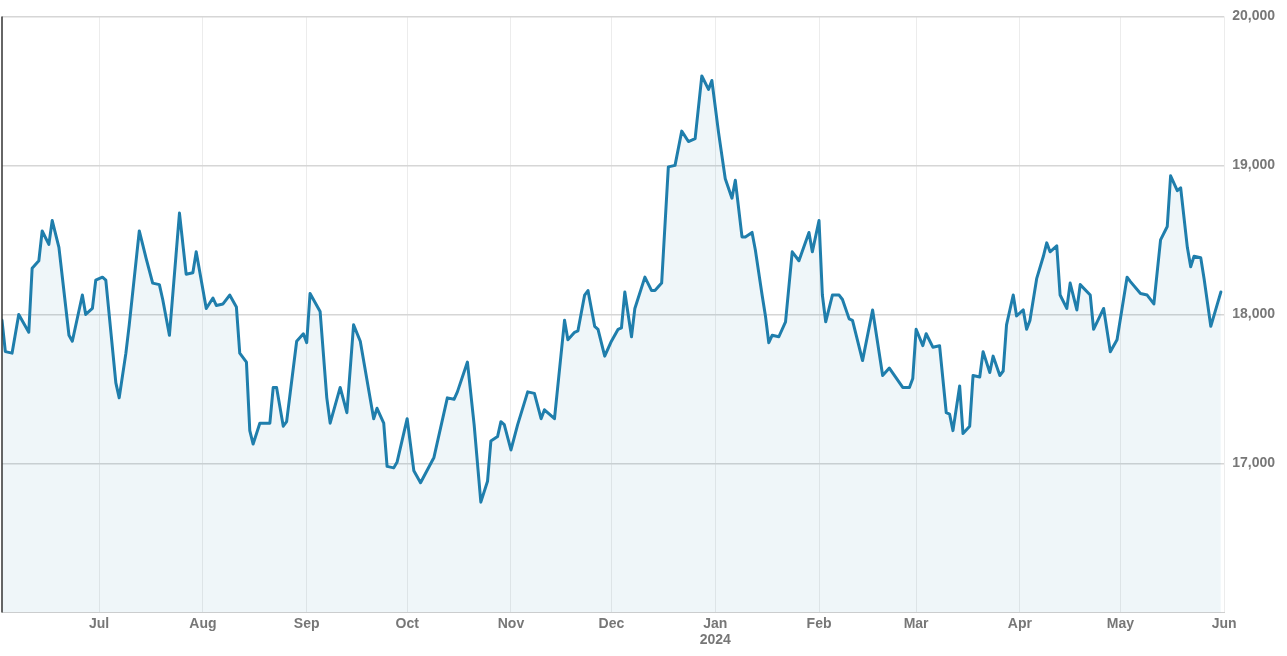 The width and height of the screenshot is (1287, 656). I want to click on x-tick-label: Jun, so click(1224, 622).